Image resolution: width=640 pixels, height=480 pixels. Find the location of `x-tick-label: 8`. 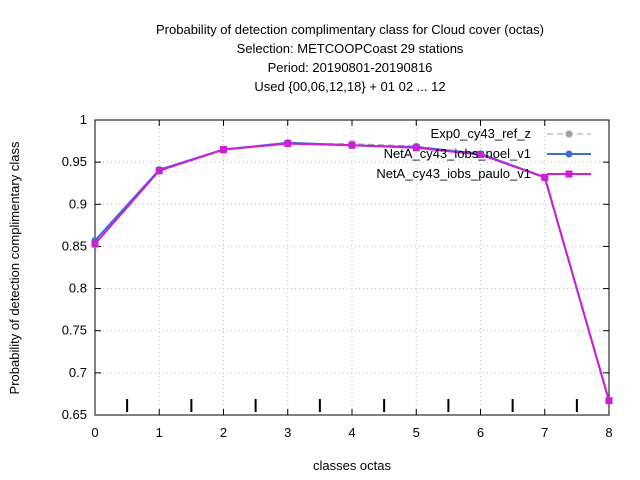

x-tick-label: 8 is located at coordinates (608, 432).